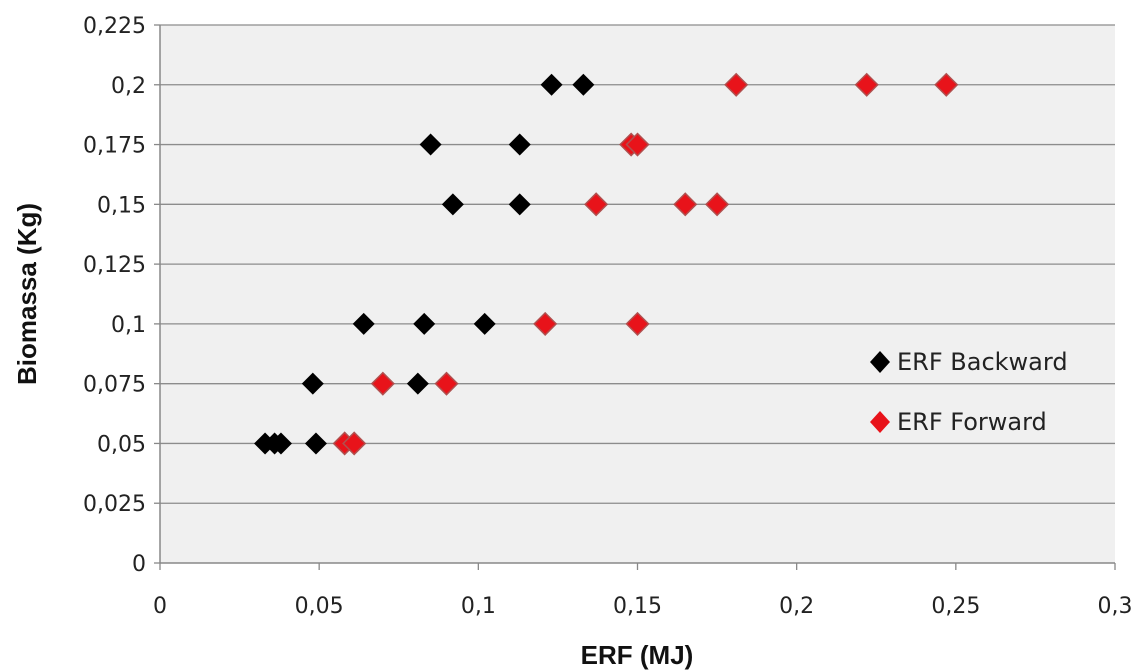 This screenshot has height=670, width=1139. I want to click on x-tick-label-5: 0,25, so click(955, 606).